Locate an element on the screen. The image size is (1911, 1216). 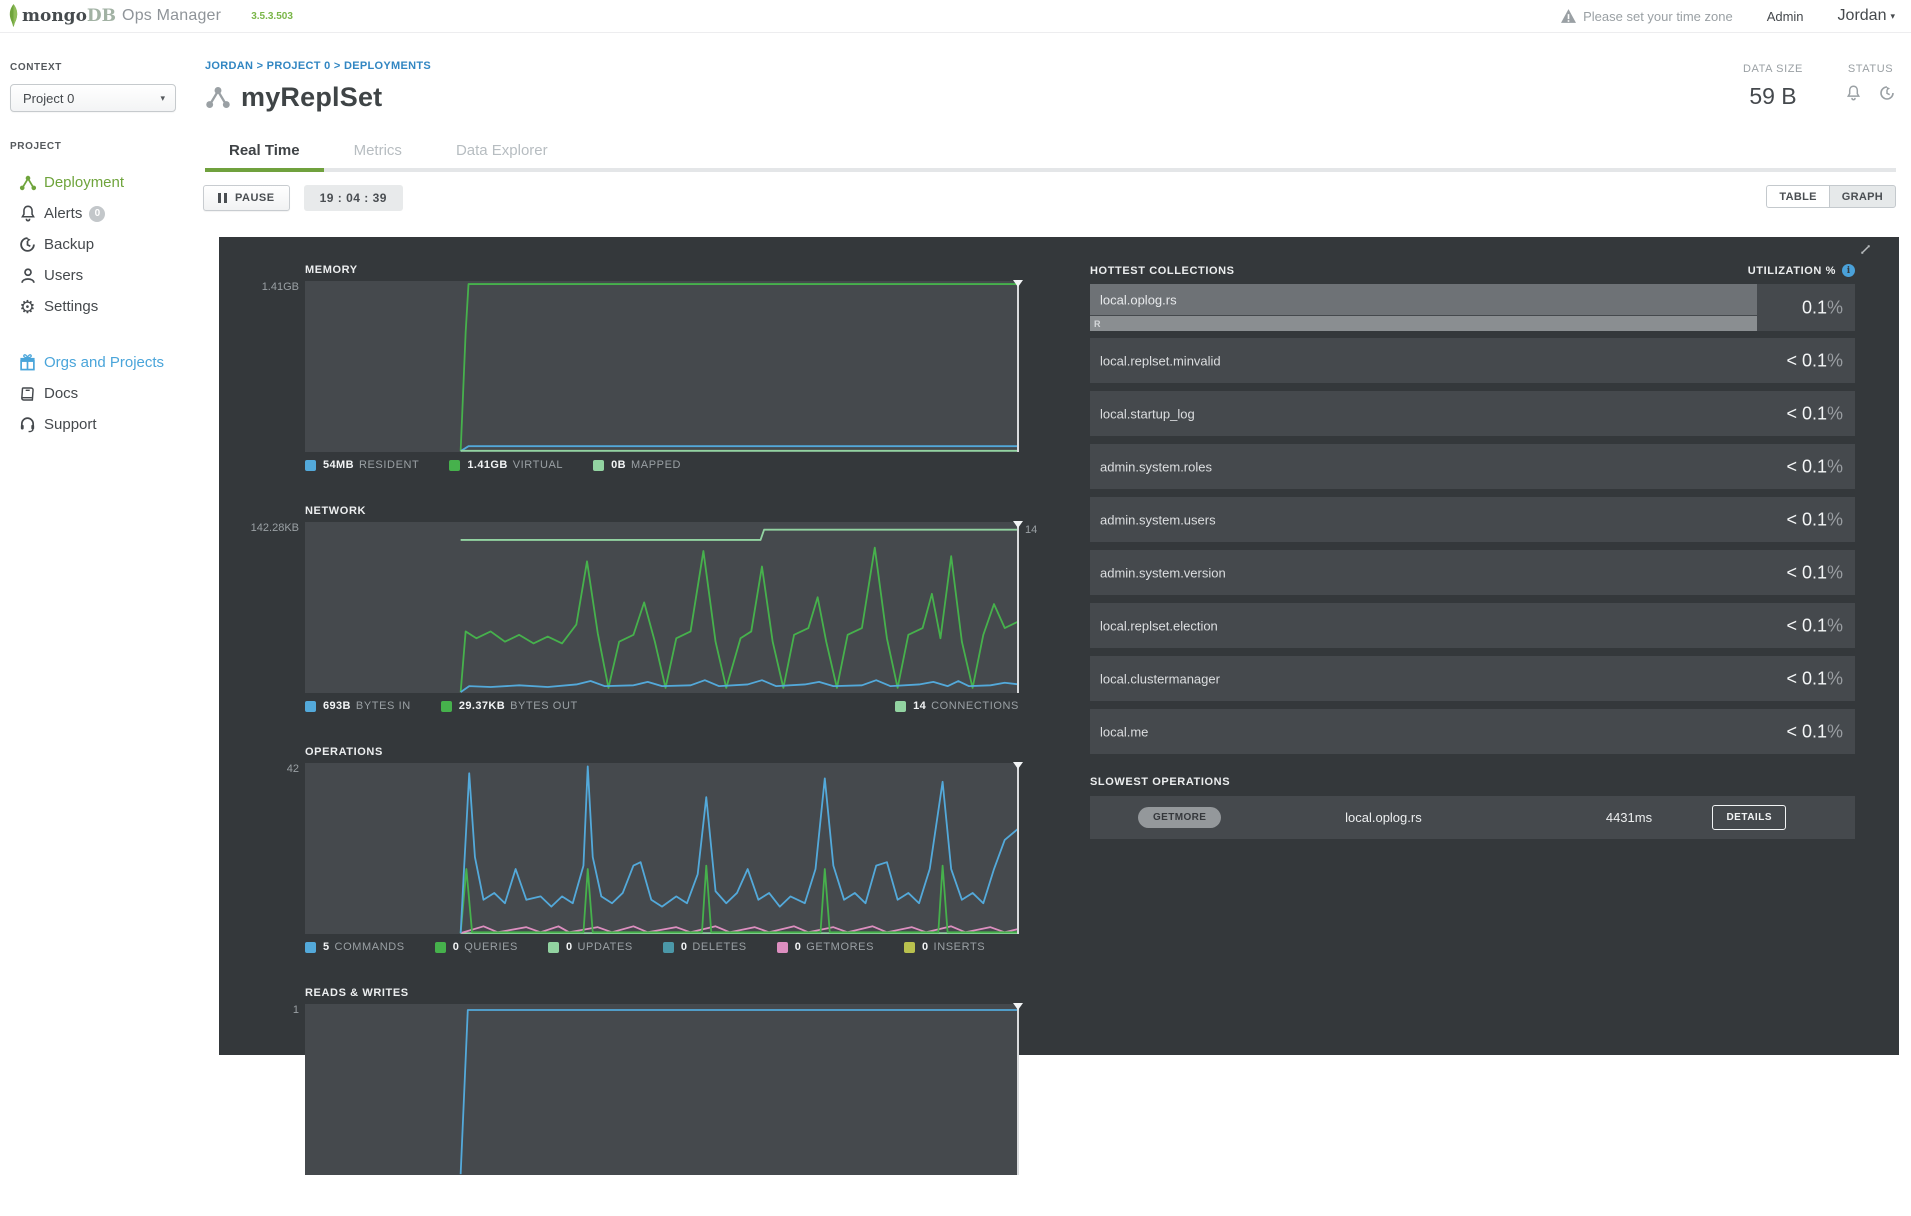
utilization-column-header: UTILIZATION % is located at coordinates (1791, 270).